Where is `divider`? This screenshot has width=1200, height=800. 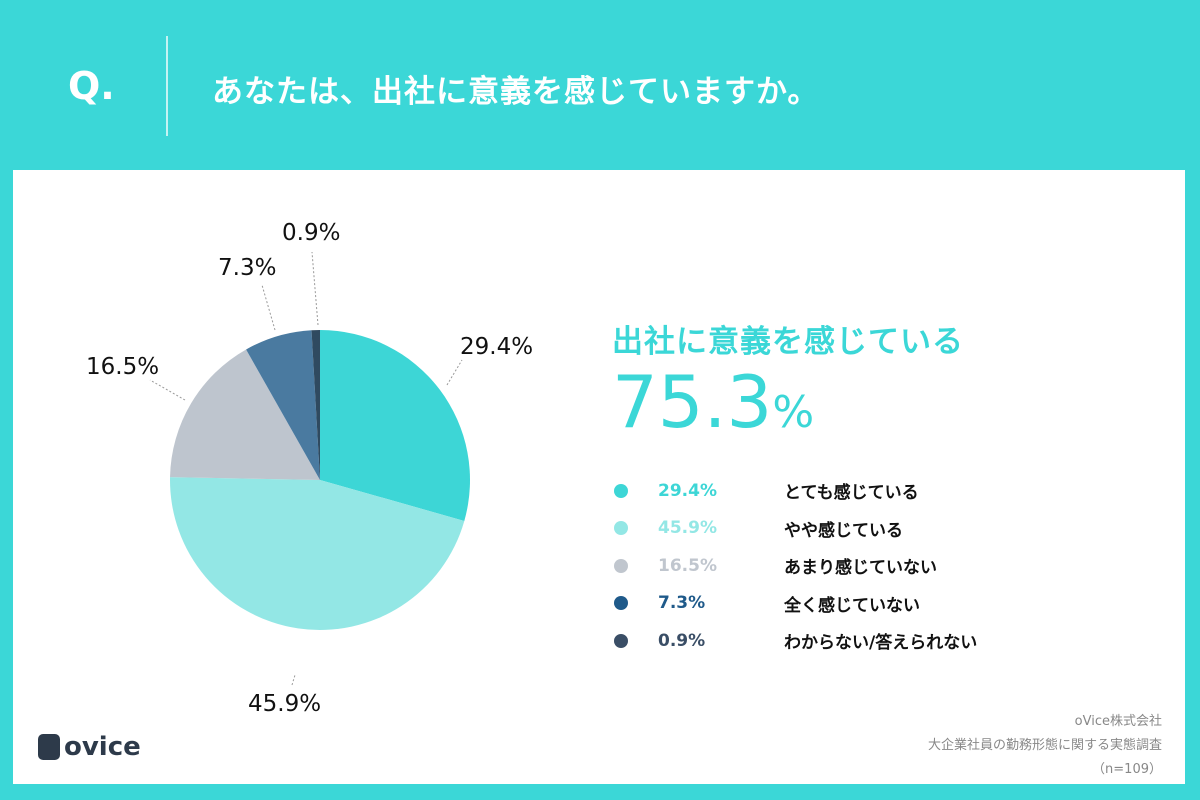
divider is located at coordinates (167, 86).